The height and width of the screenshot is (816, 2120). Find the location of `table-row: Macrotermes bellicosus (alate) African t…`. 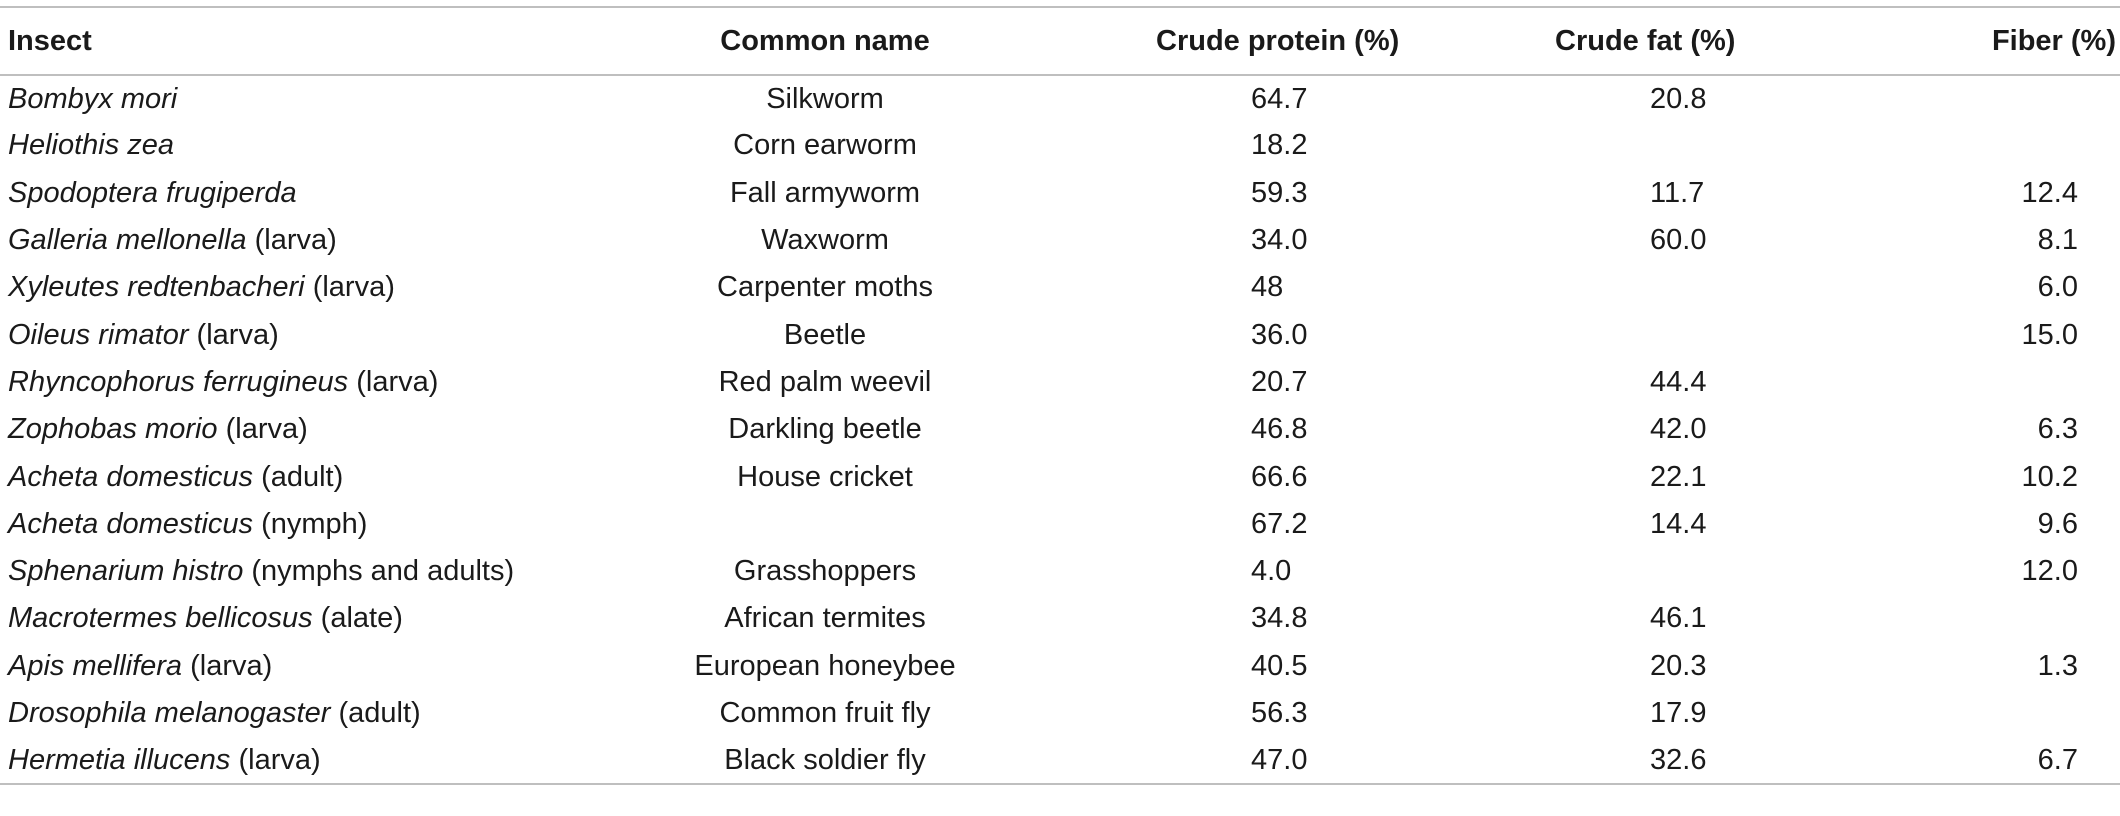

table-row: Macrotermes bellicosus (alate) African t… is located at coordinates (1060, 618).